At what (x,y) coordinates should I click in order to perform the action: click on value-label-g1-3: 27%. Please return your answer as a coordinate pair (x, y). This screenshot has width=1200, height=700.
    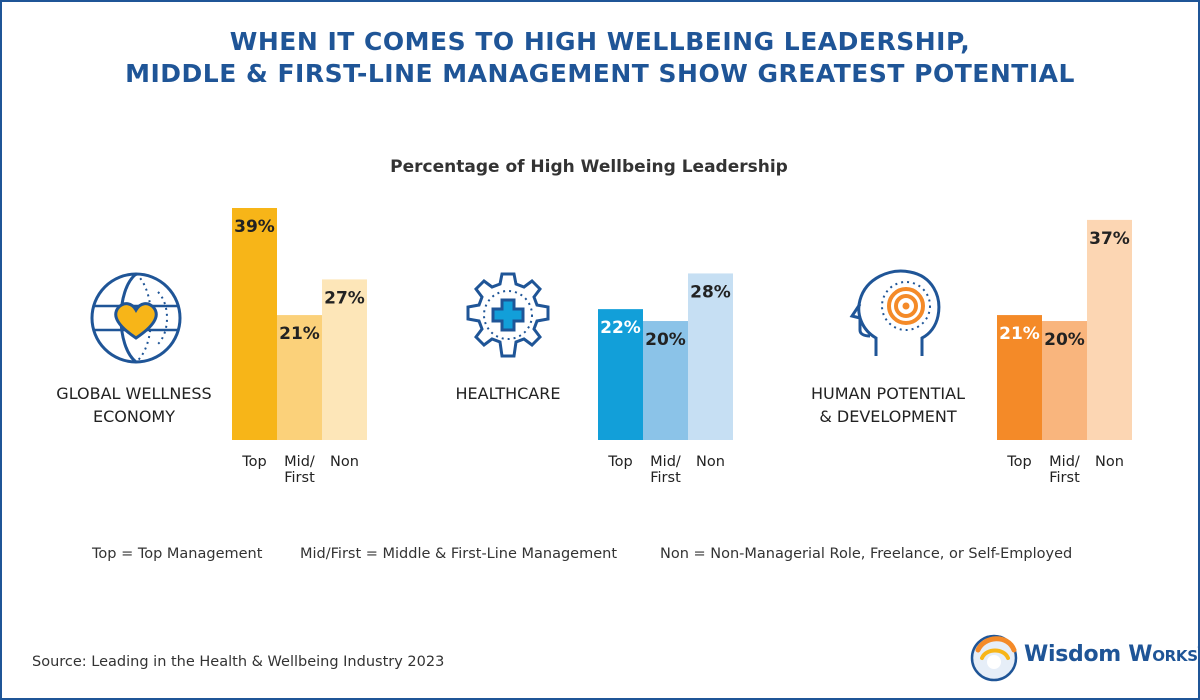
    Looking at the image, I should click on (344, 298).